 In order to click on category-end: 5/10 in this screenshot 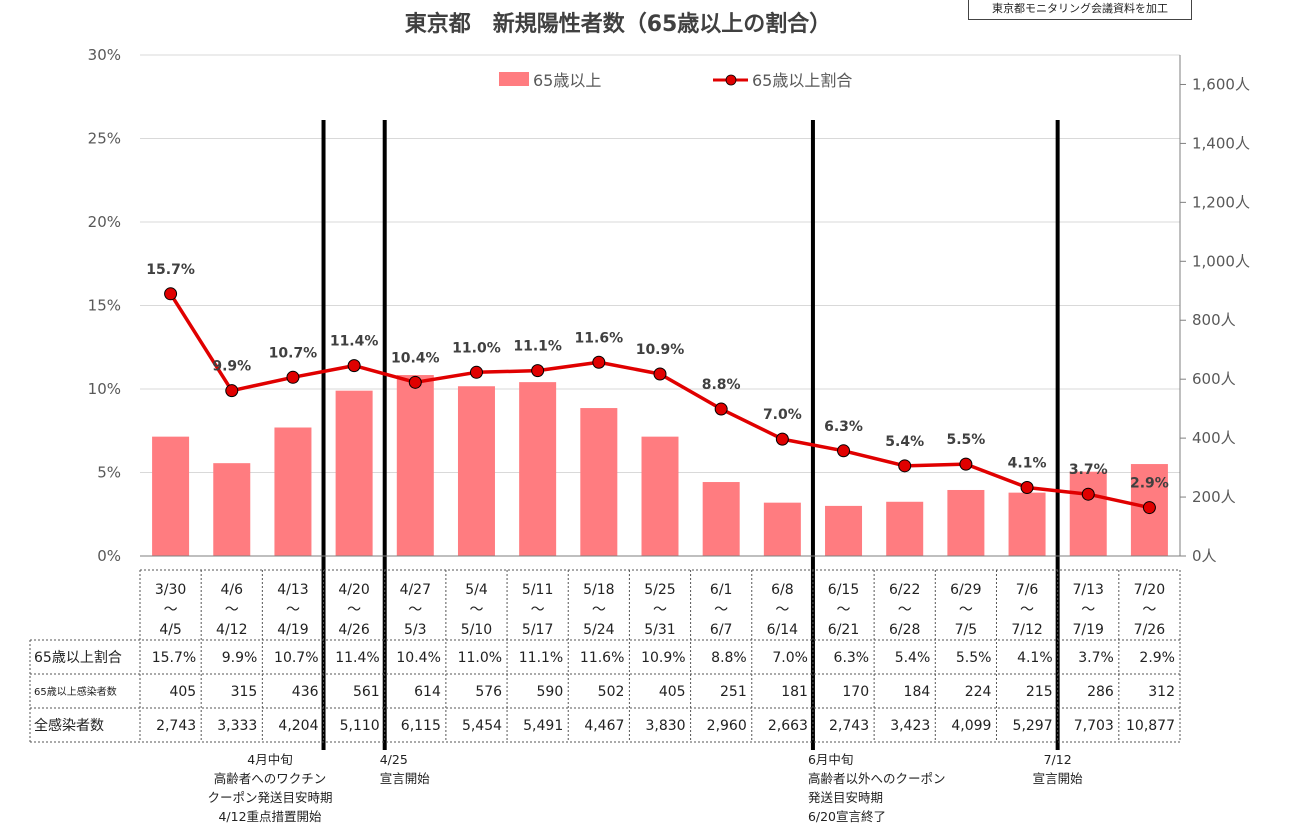, I will do `click(476, 630)`.